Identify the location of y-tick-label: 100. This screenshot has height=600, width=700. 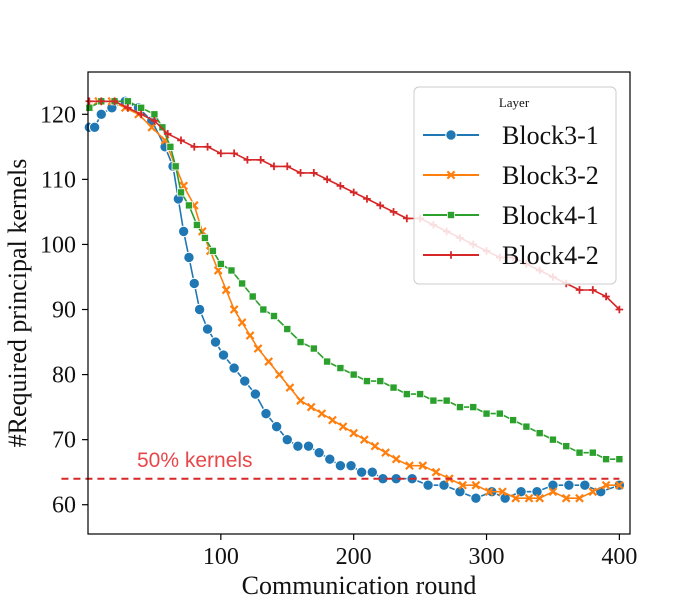
(58, 245).